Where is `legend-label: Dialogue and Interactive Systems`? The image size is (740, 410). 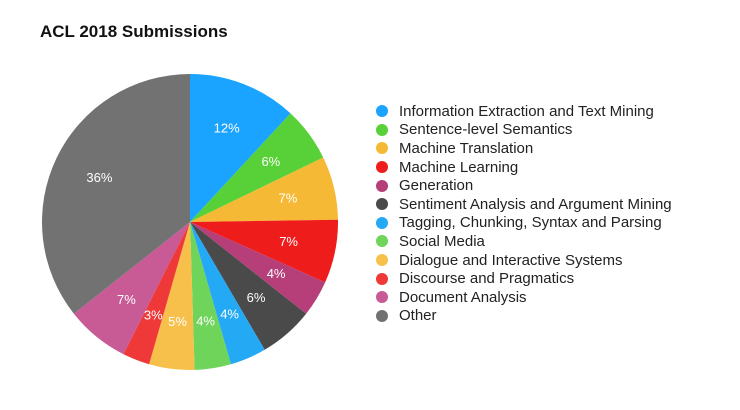 legend-label: Dialogue and Interactive Systems is located at coordinates (511, 260).